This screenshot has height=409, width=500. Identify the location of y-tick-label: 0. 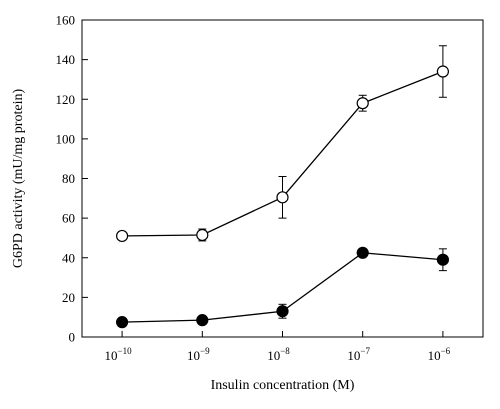
(72, 337).